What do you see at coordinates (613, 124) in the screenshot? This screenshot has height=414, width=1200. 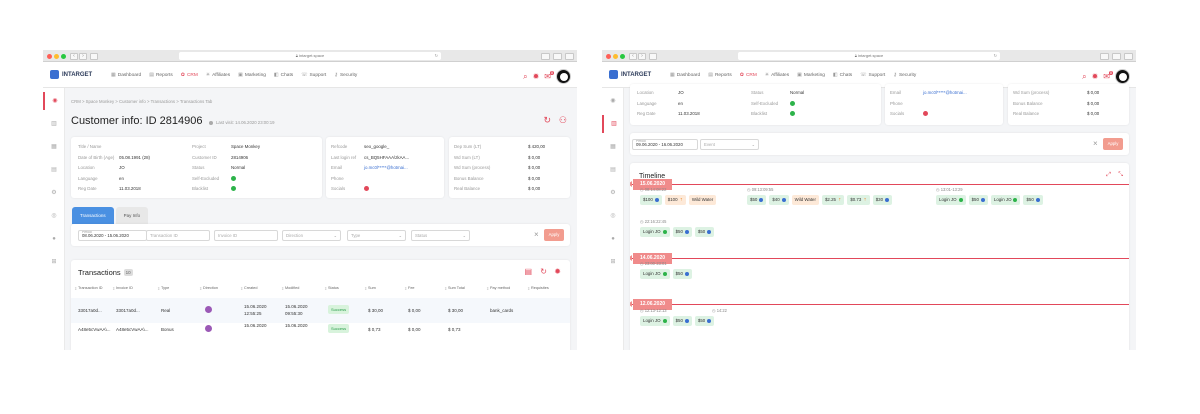 I see `sidebar-item-reports: ▥` at bounding box center [613, 124].